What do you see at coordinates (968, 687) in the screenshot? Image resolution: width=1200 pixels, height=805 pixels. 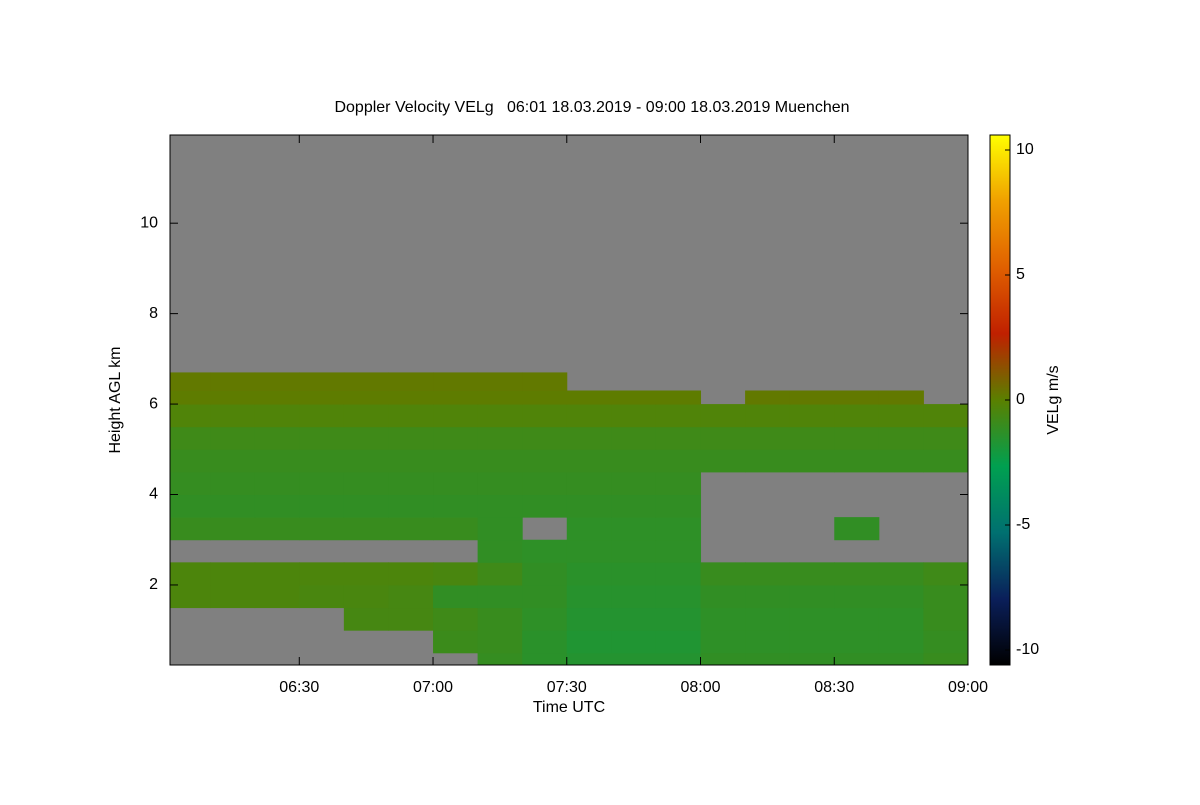 I see `x-tick-label: 09:00` at bounding box center [968, 687].